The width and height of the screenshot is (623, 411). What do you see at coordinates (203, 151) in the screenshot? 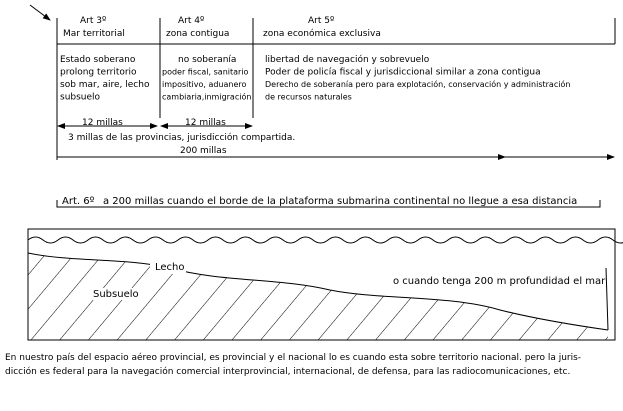
I see `distance-label: 200 millas` at bounding box center [203, 151].